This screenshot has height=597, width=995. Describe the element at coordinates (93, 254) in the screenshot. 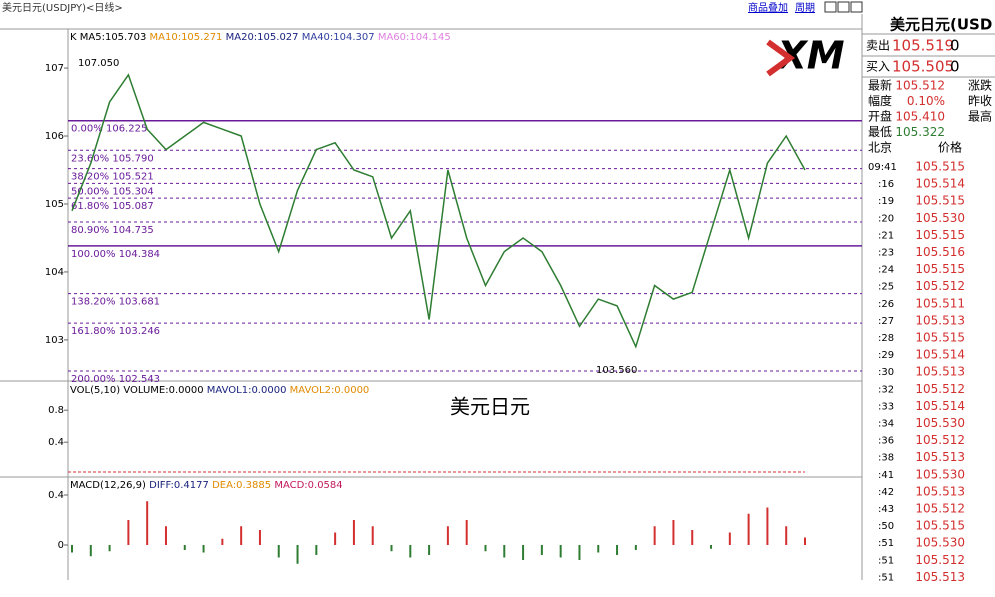

I see `legend-item: 100.00%` at that location.